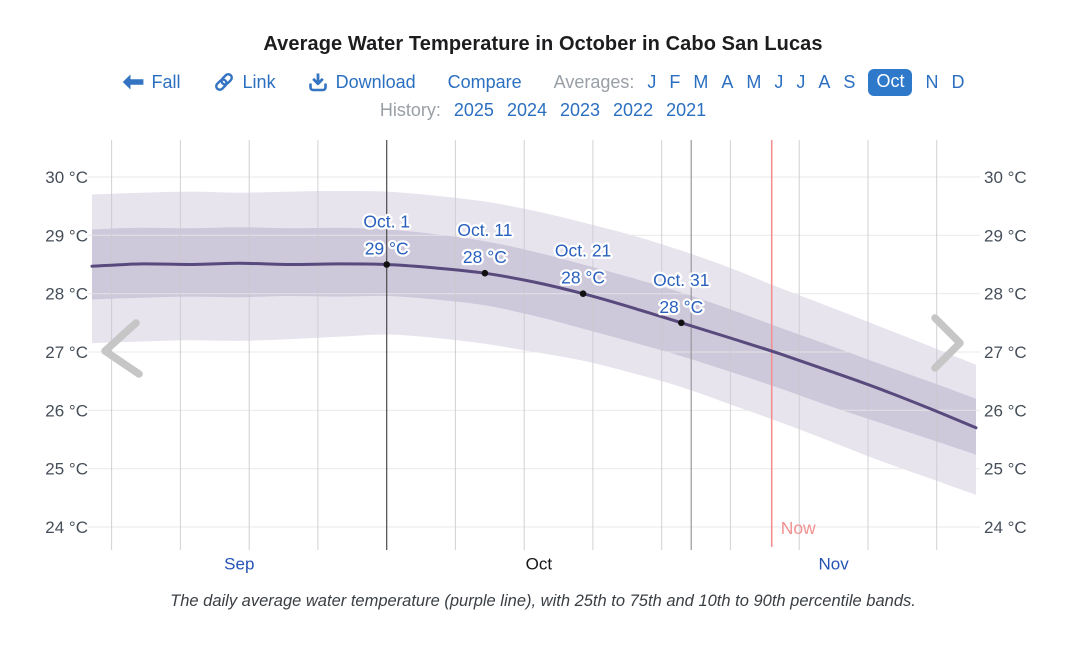 This screenshot has height=657, width=1086. I want to click on y-axis-left: 30 °C 29 °C 28 °C 27 °C 26 °C 25 °C 24 °C, so click(66, 352).